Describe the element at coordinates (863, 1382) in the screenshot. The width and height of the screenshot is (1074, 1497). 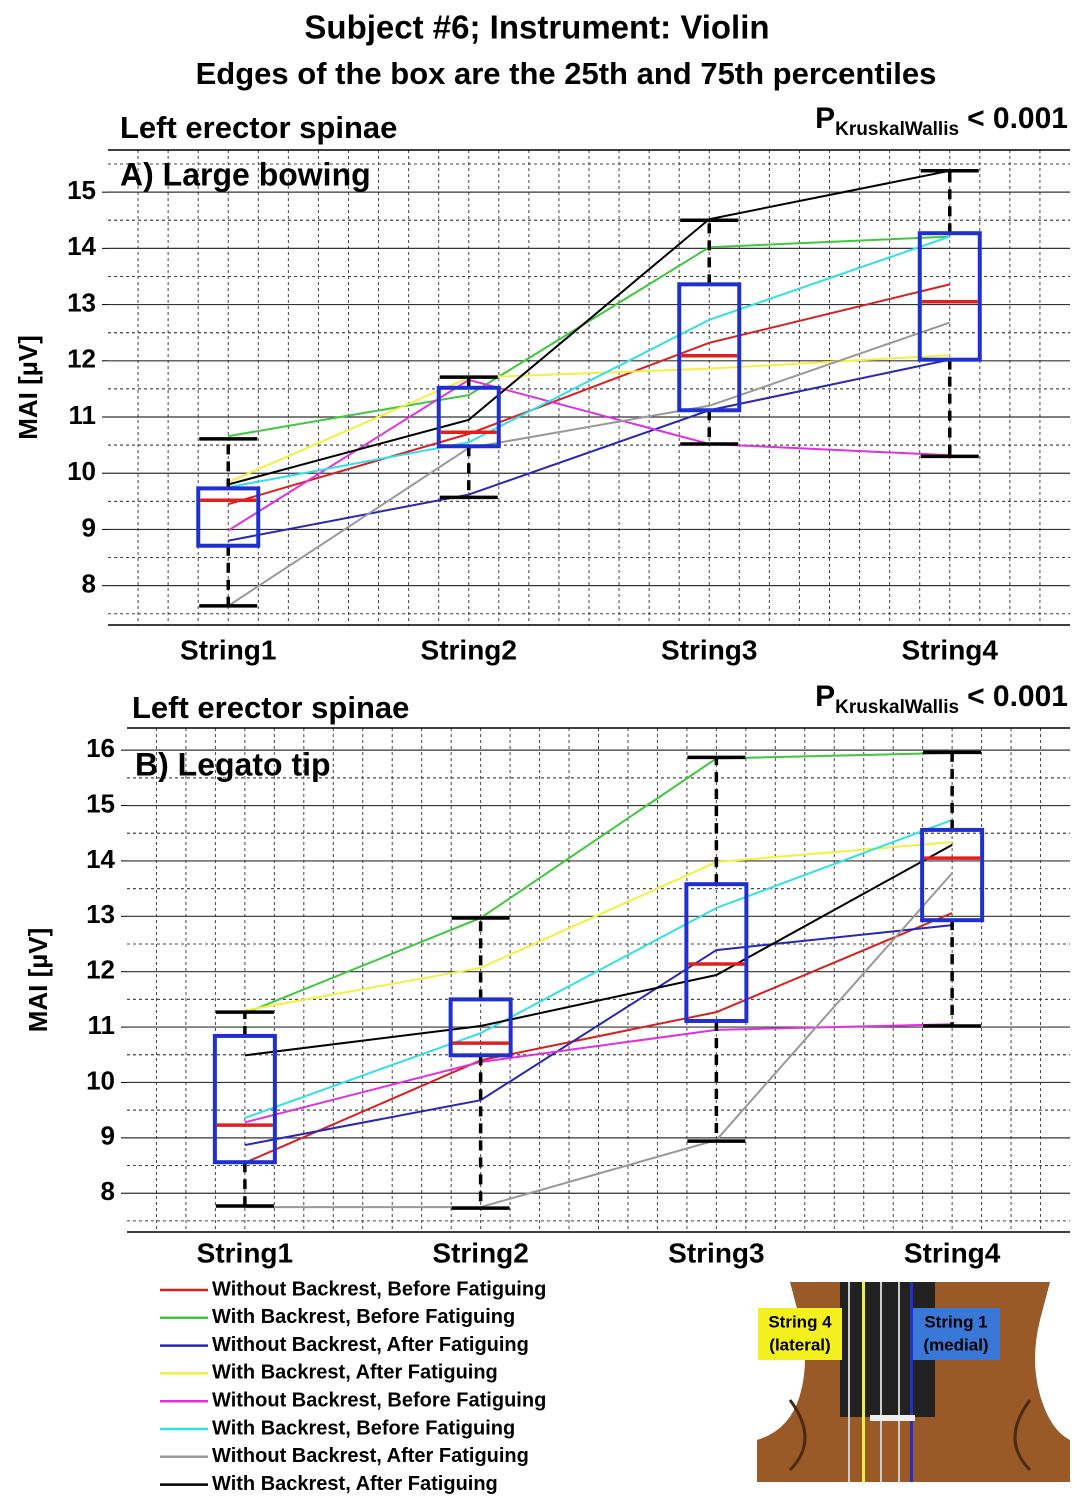
I see `string-4-marker` at that location.